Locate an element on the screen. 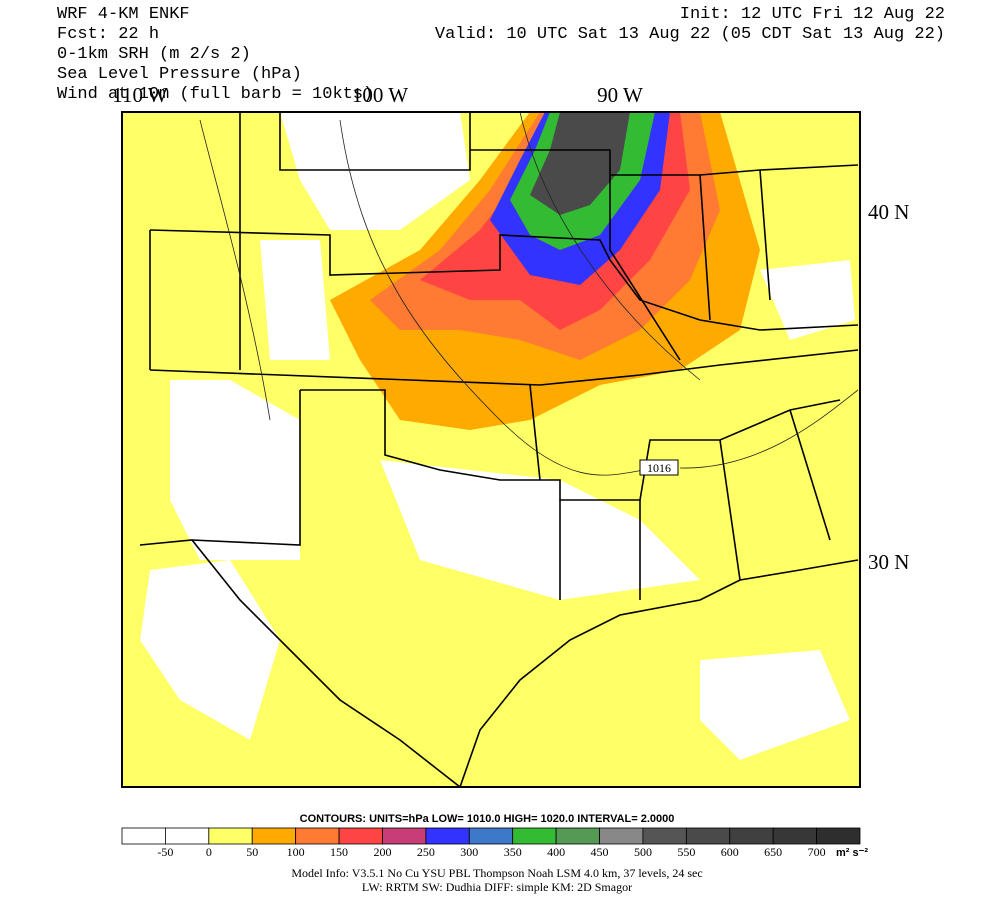  colorbar-label: -50 is located at coordinates (165, 852).